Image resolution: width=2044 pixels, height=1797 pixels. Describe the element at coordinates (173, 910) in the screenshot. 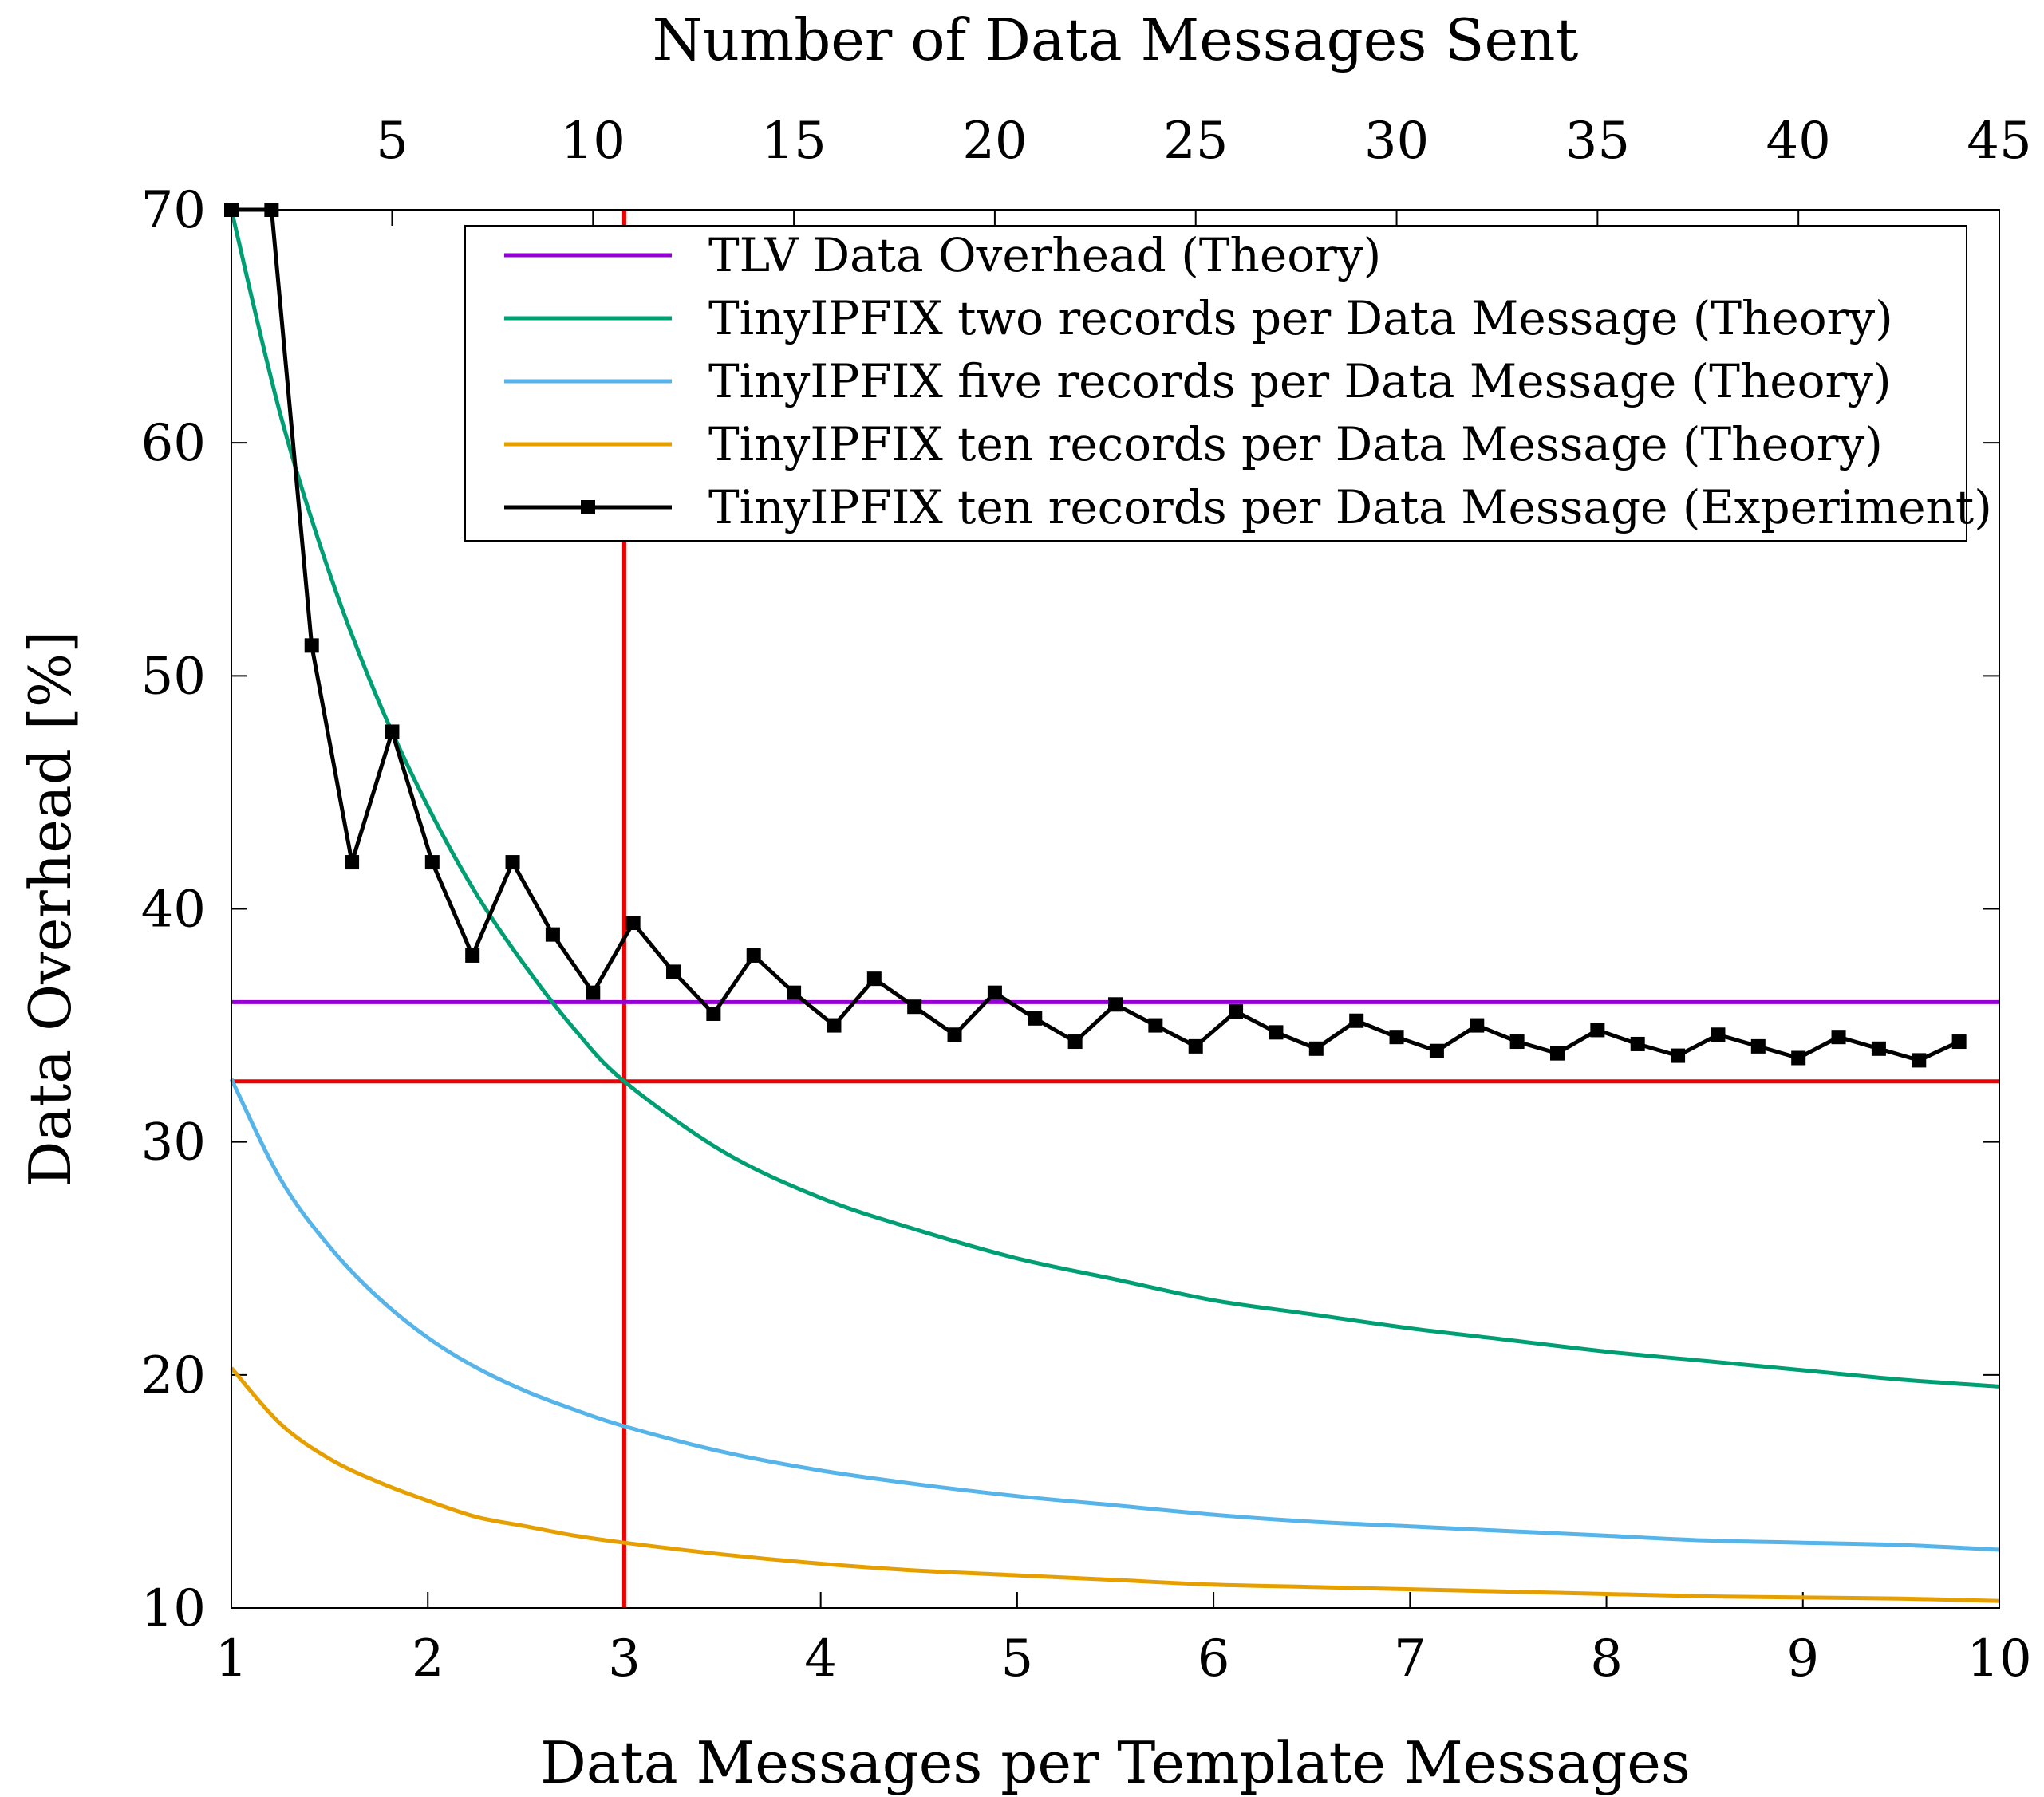

I see `y-tick-label: 40` at that location.